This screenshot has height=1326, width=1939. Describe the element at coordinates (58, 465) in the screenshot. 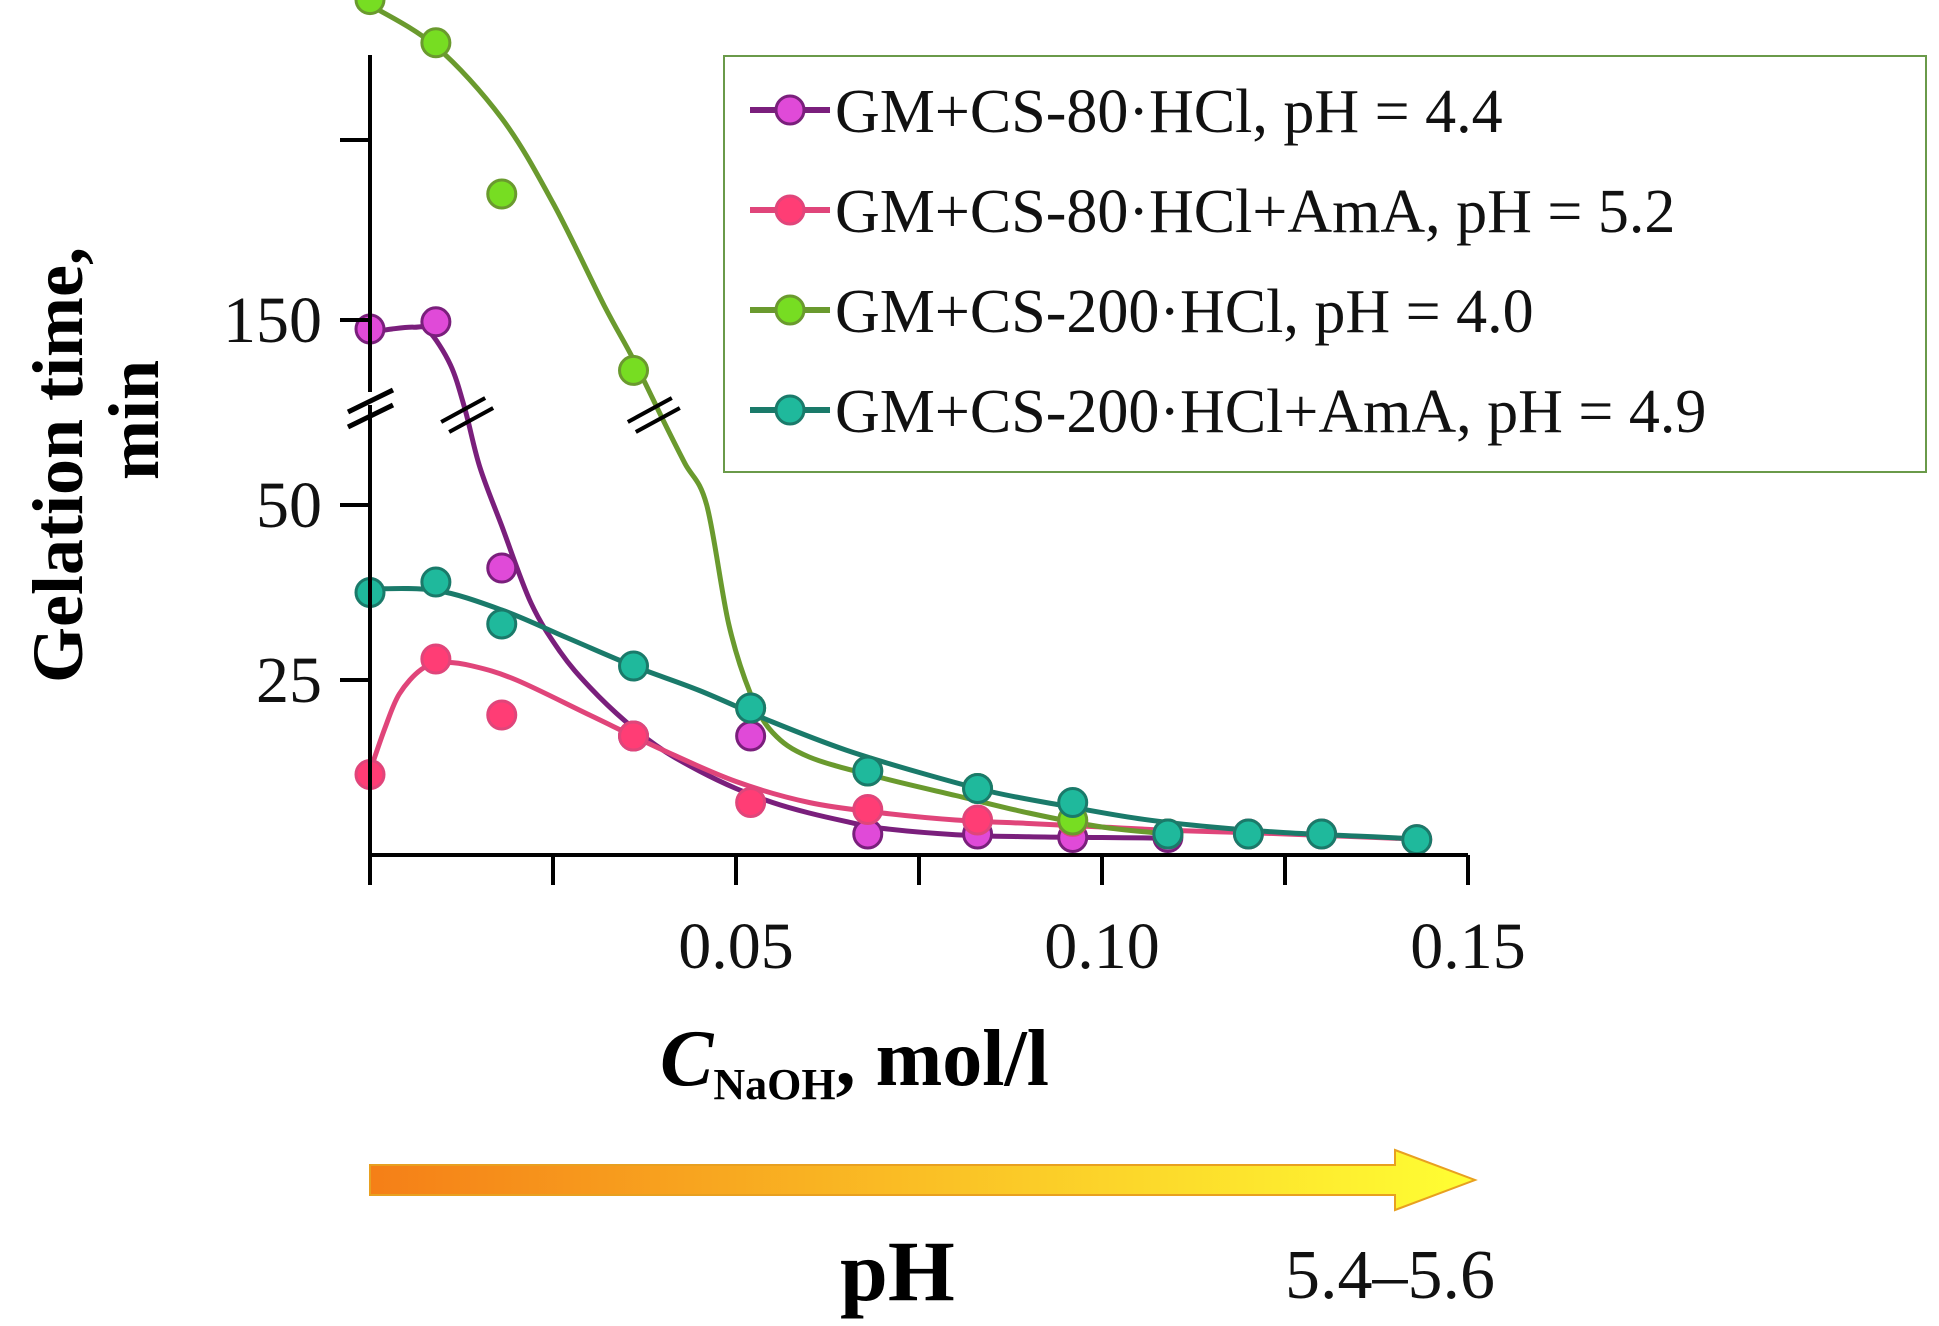

I see `y-axis-title: Gelation time,` at that location.